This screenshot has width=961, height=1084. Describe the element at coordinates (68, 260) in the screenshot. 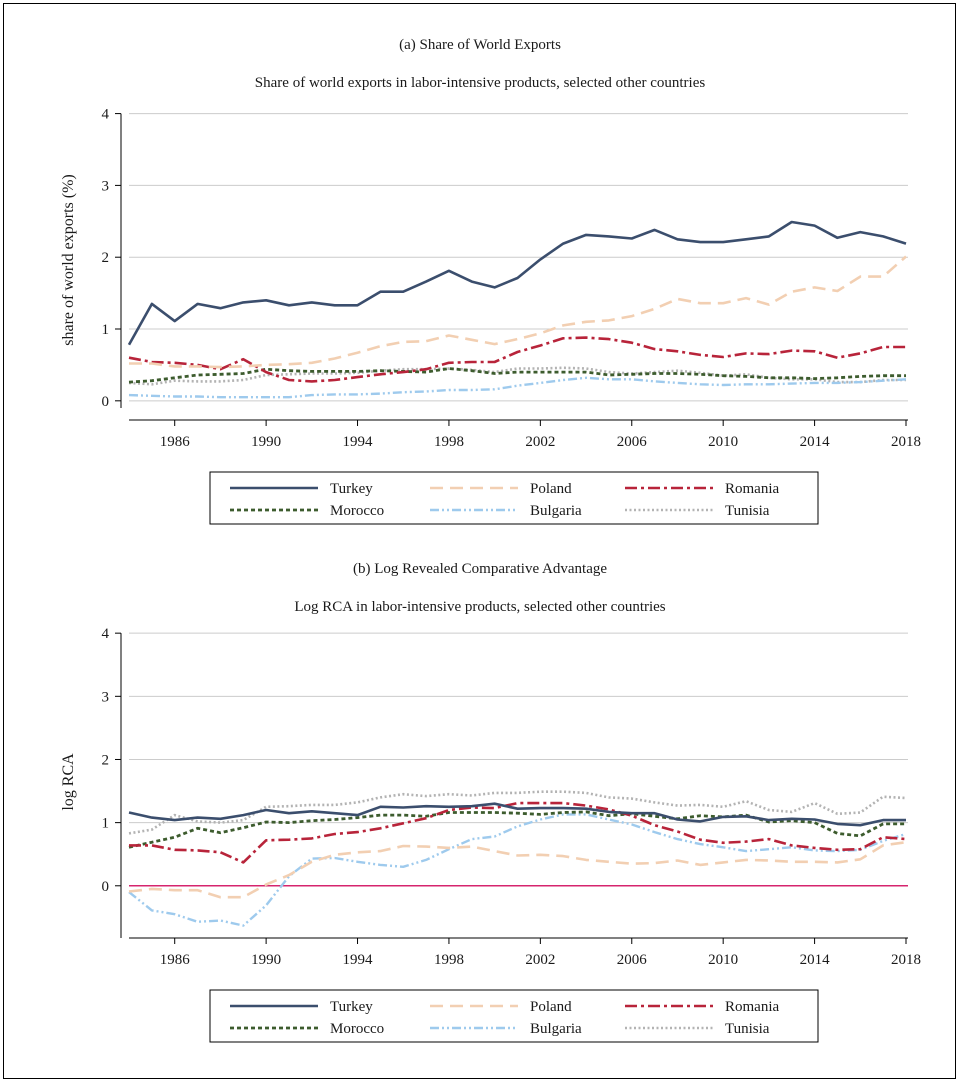

I see `y-axis-label: share of world exports (%)` at that location.